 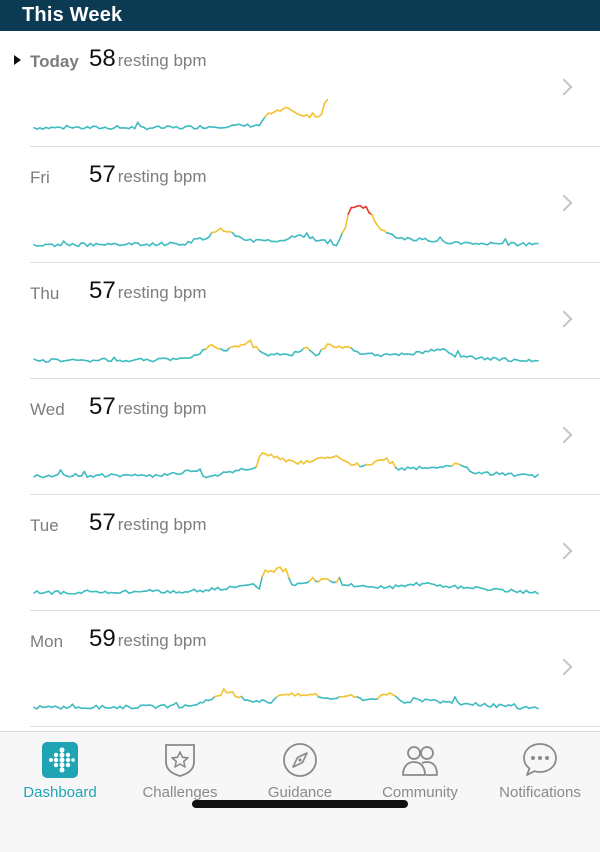 I want to click on dashboard-icon, so click(x=60, y=760).